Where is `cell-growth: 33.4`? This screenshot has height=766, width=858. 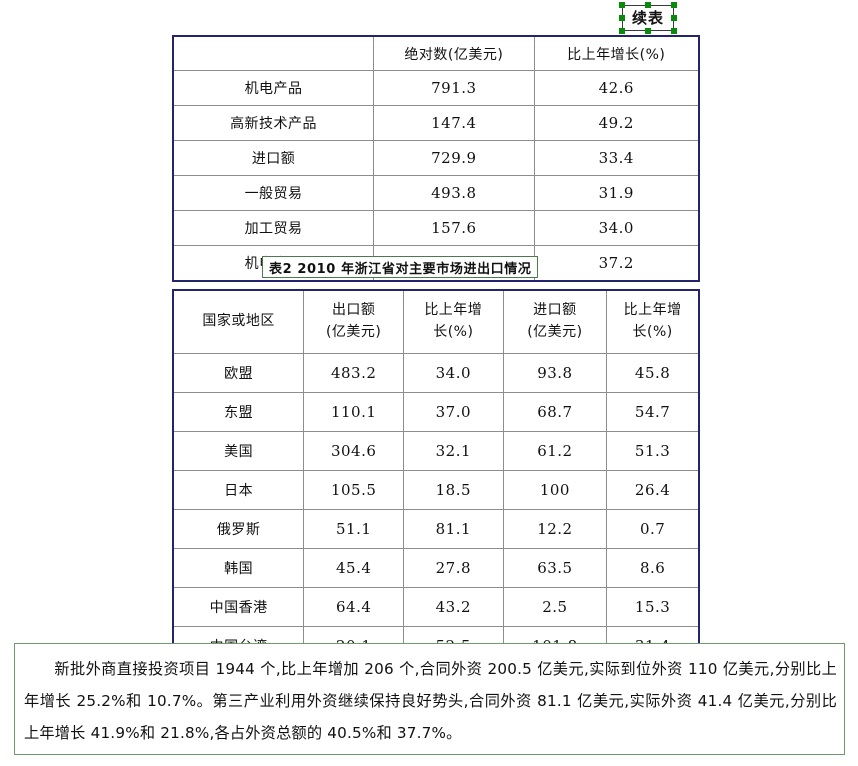 cell-growth: 33.4 is located at coordinates (616, 158).